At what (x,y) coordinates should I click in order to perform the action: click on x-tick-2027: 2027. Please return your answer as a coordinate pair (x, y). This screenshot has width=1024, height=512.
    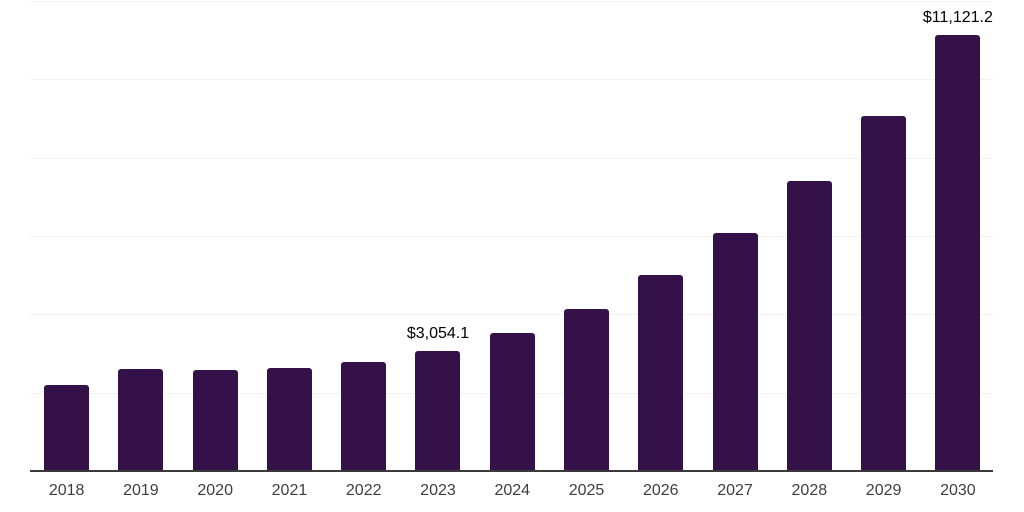
    Looking at the image, I should click on (735, 490).